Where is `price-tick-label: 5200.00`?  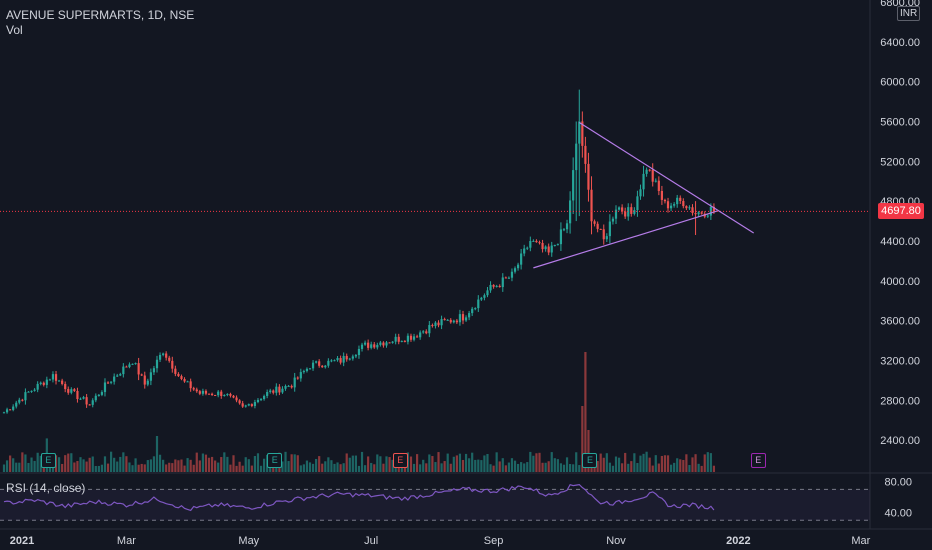 price-tick-label: 5200.00 is located at coordinates (900, 162).